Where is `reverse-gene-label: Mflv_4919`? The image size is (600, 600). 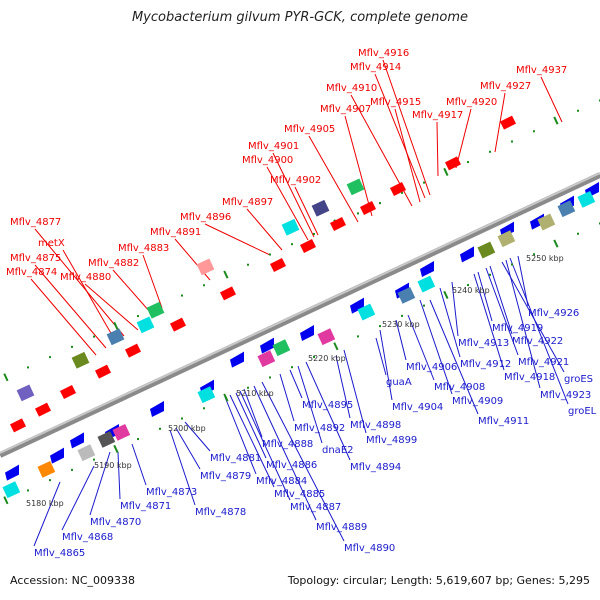
reverse-gene-label: Mflv_4919 is located at coordinates (517, 328).